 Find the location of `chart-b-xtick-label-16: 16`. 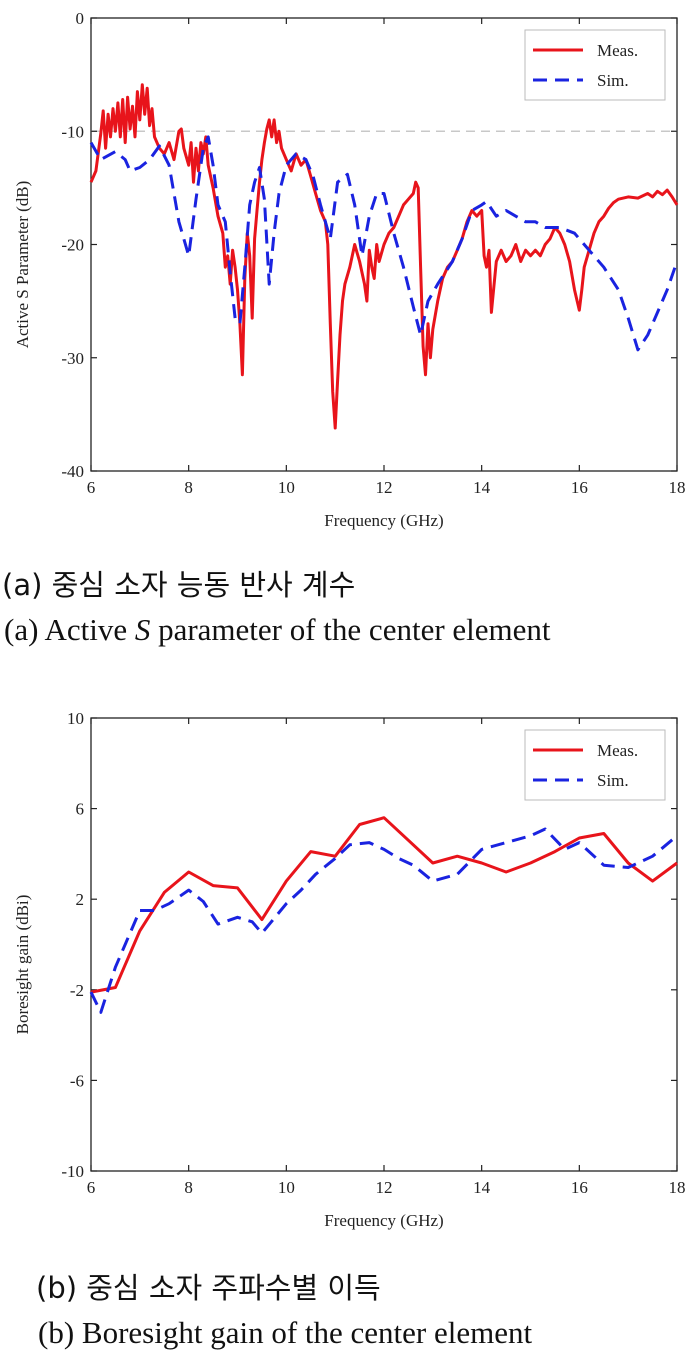

chart-b-xtick-label-16: 16 is located at coordinates (579, 1187).